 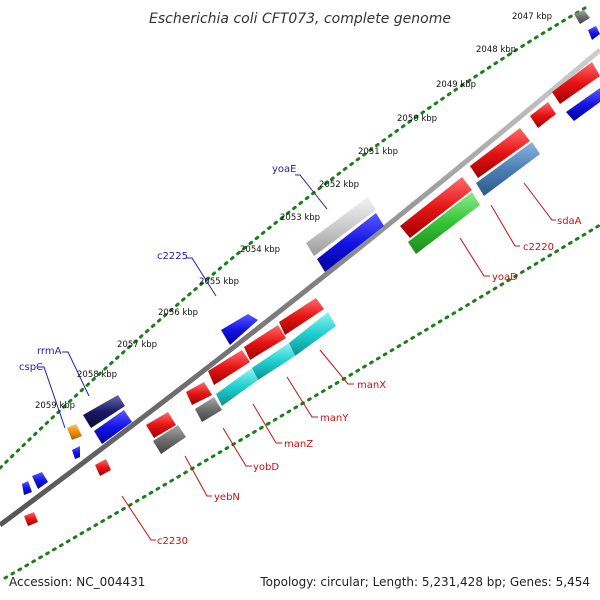 What do you see at coordinates (456, 85) in the screenshot?
I see `tick-label: 2049 kbp` at bounding box center [456, 85].